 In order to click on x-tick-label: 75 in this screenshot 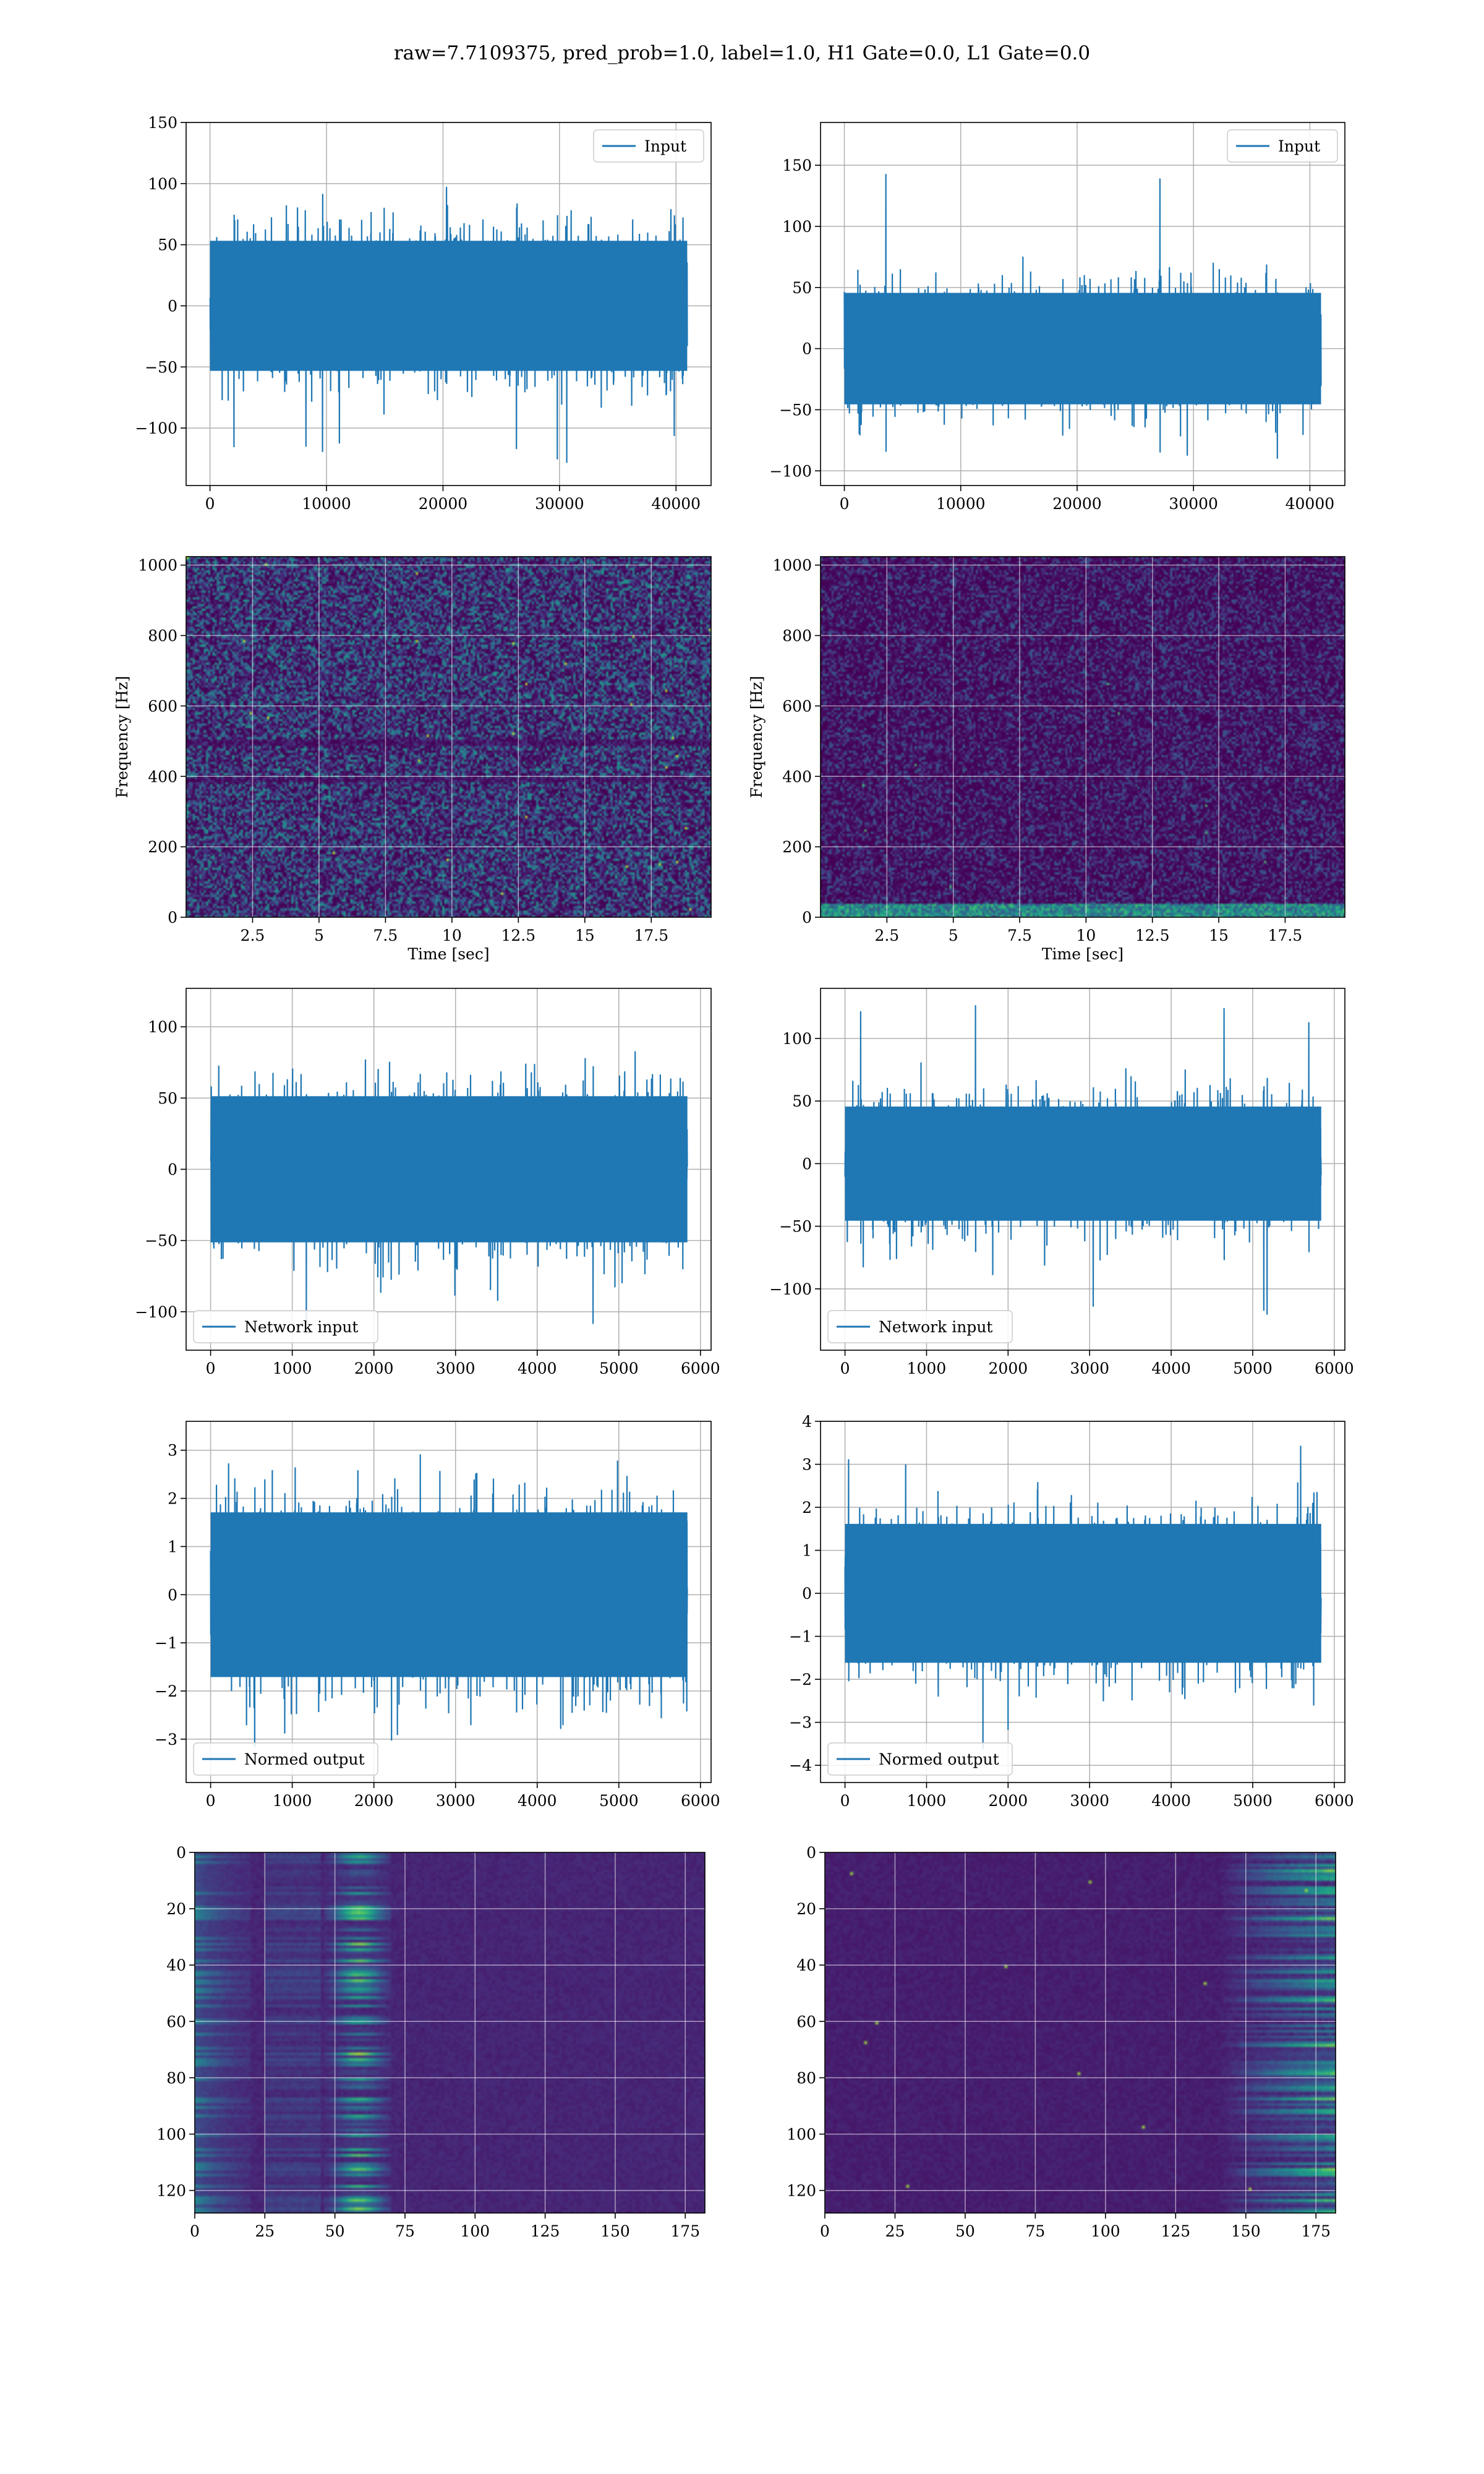, I will do `click(1035, 2231)`.